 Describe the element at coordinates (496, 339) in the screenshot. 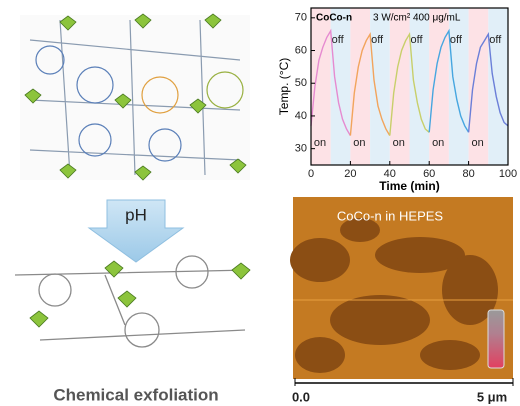

I see `vial` at that location.